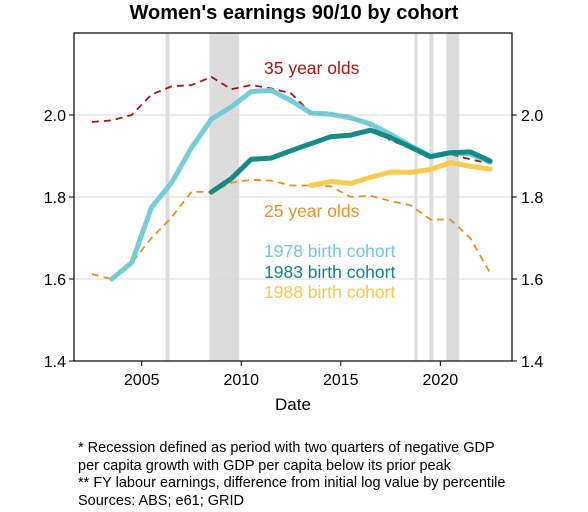  Describe the element at coordinates (55, 280) in the screenshot. I see `y-tick-label-left: 1.6` at that location.